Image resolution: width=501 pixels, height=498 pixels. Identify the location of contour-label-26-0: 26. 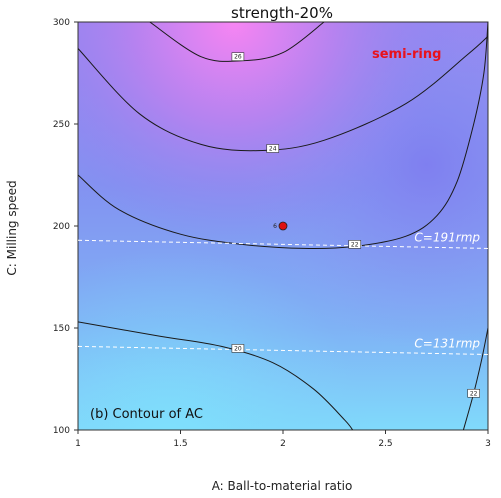
(238, 57).